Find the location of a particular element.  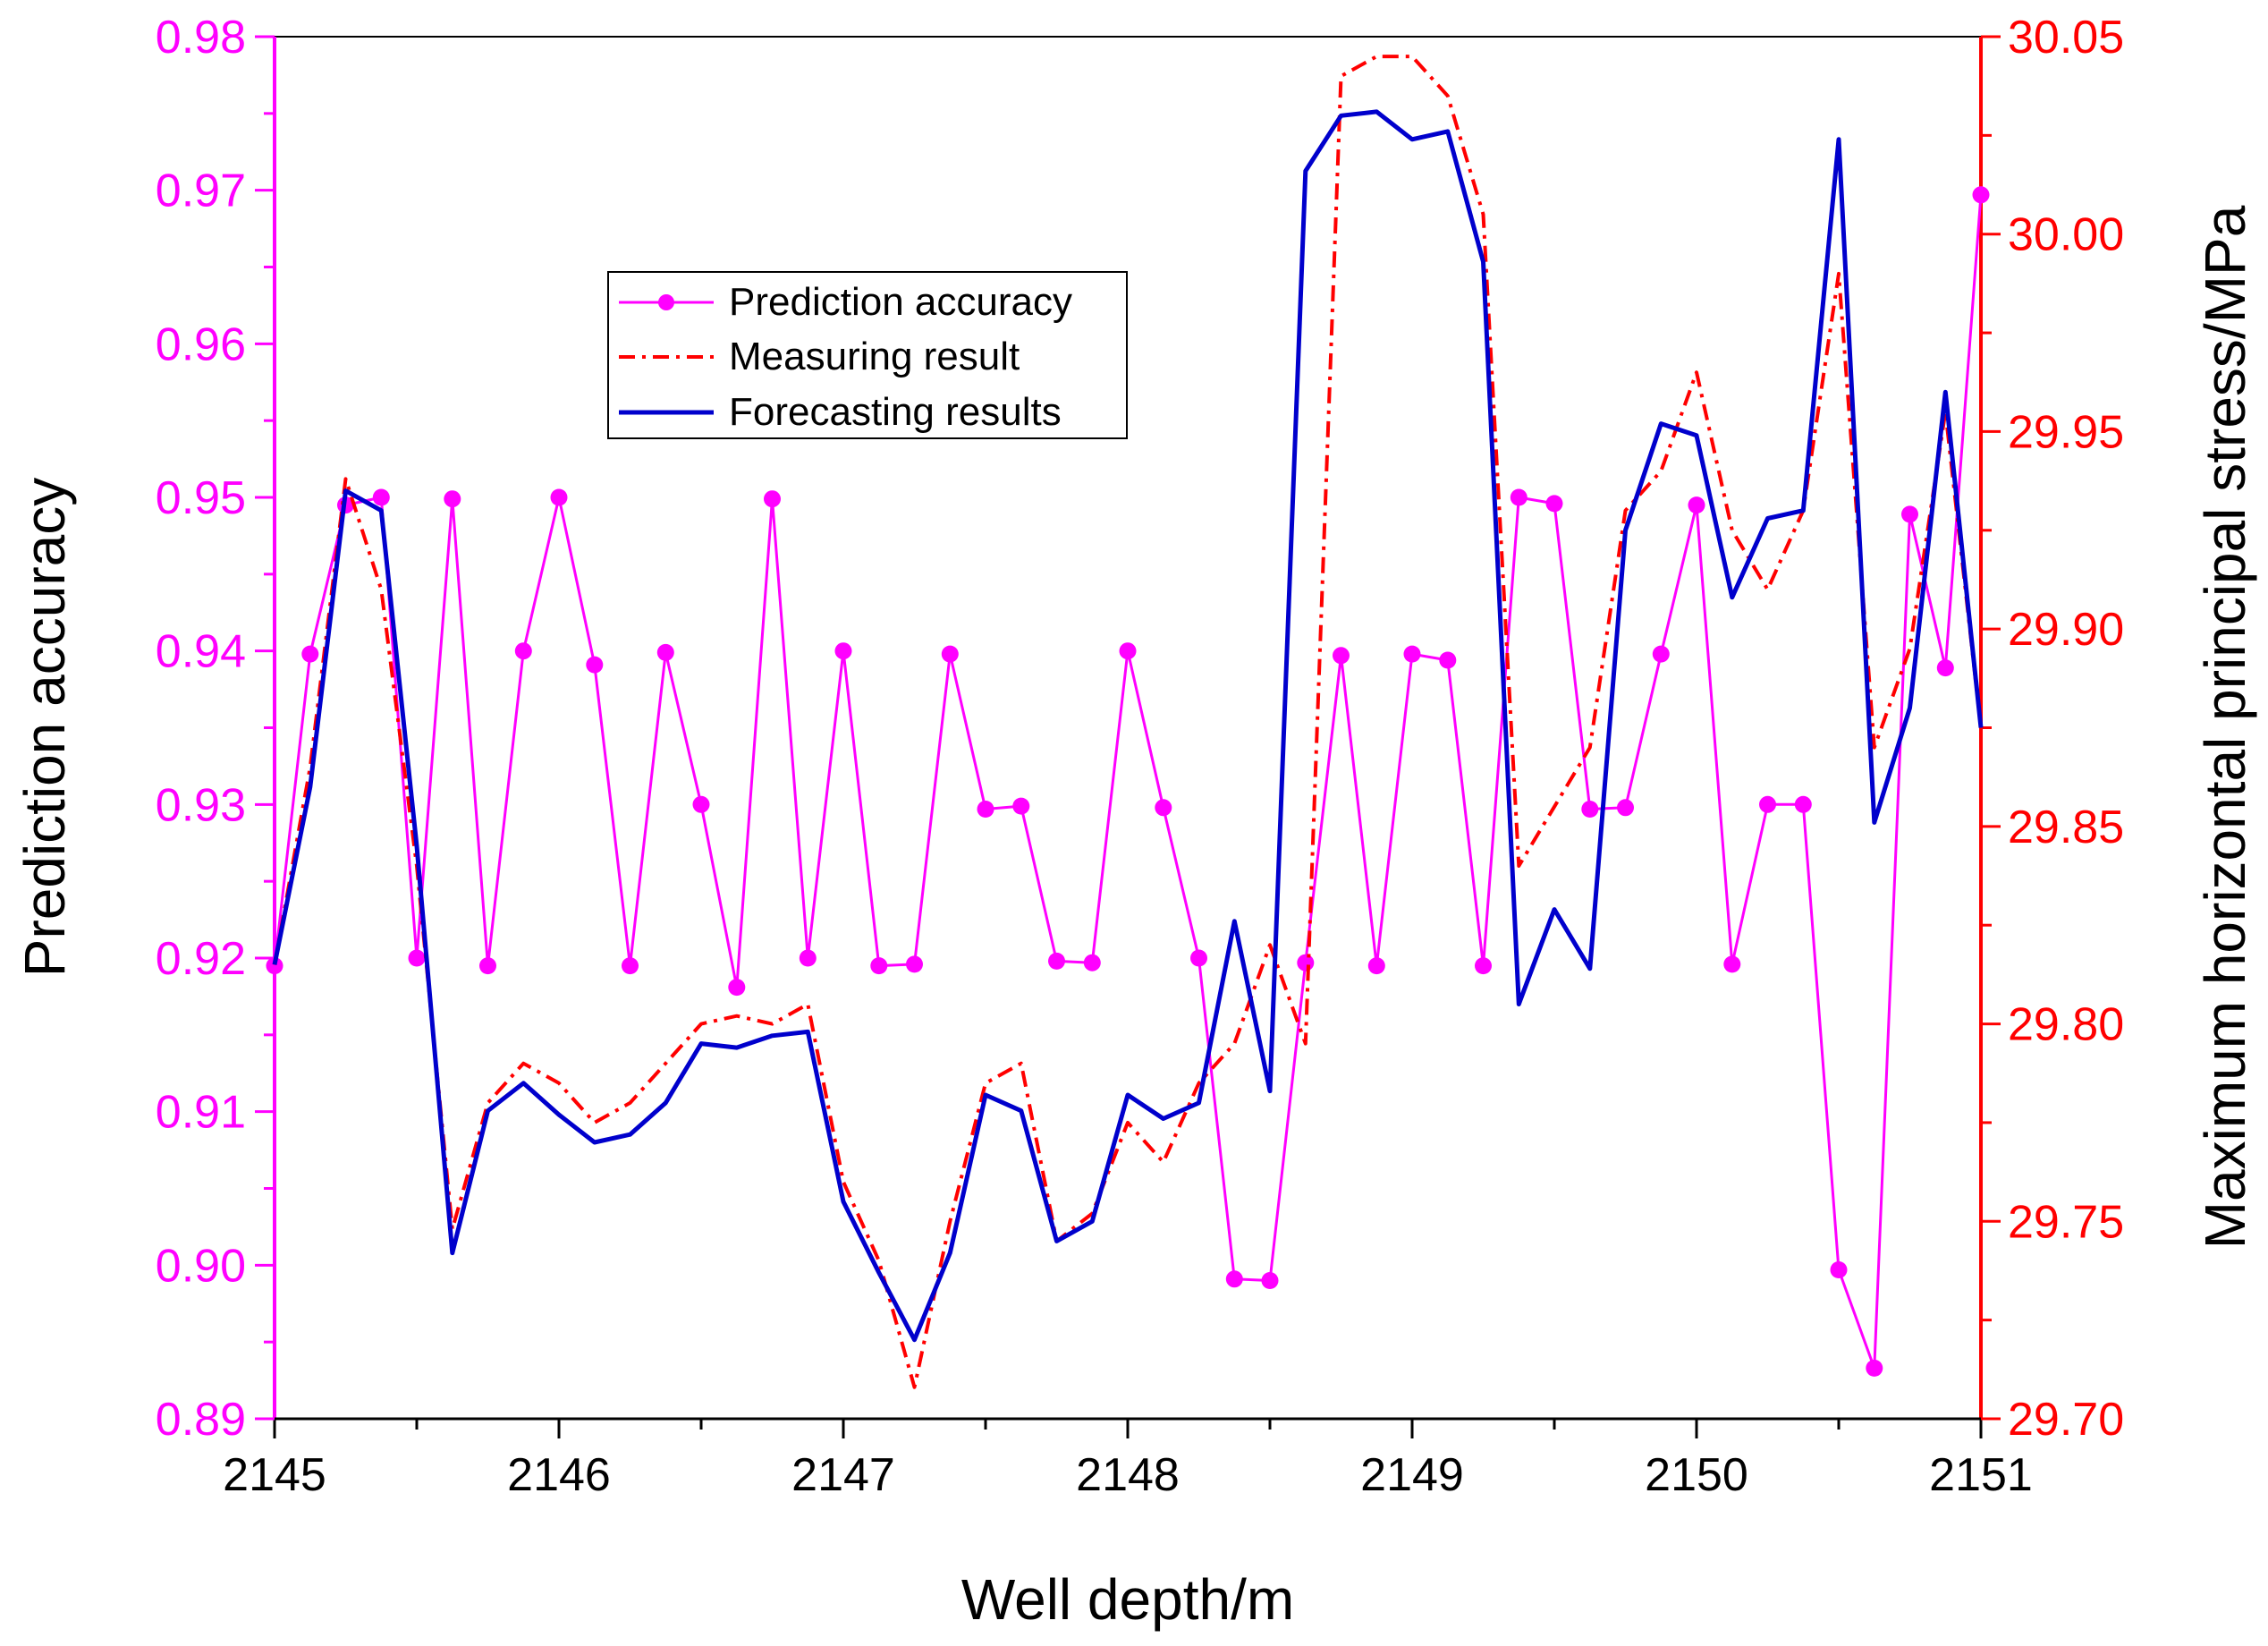

legend-label-measuring: Measuring result is located at coordinates (874, 356).